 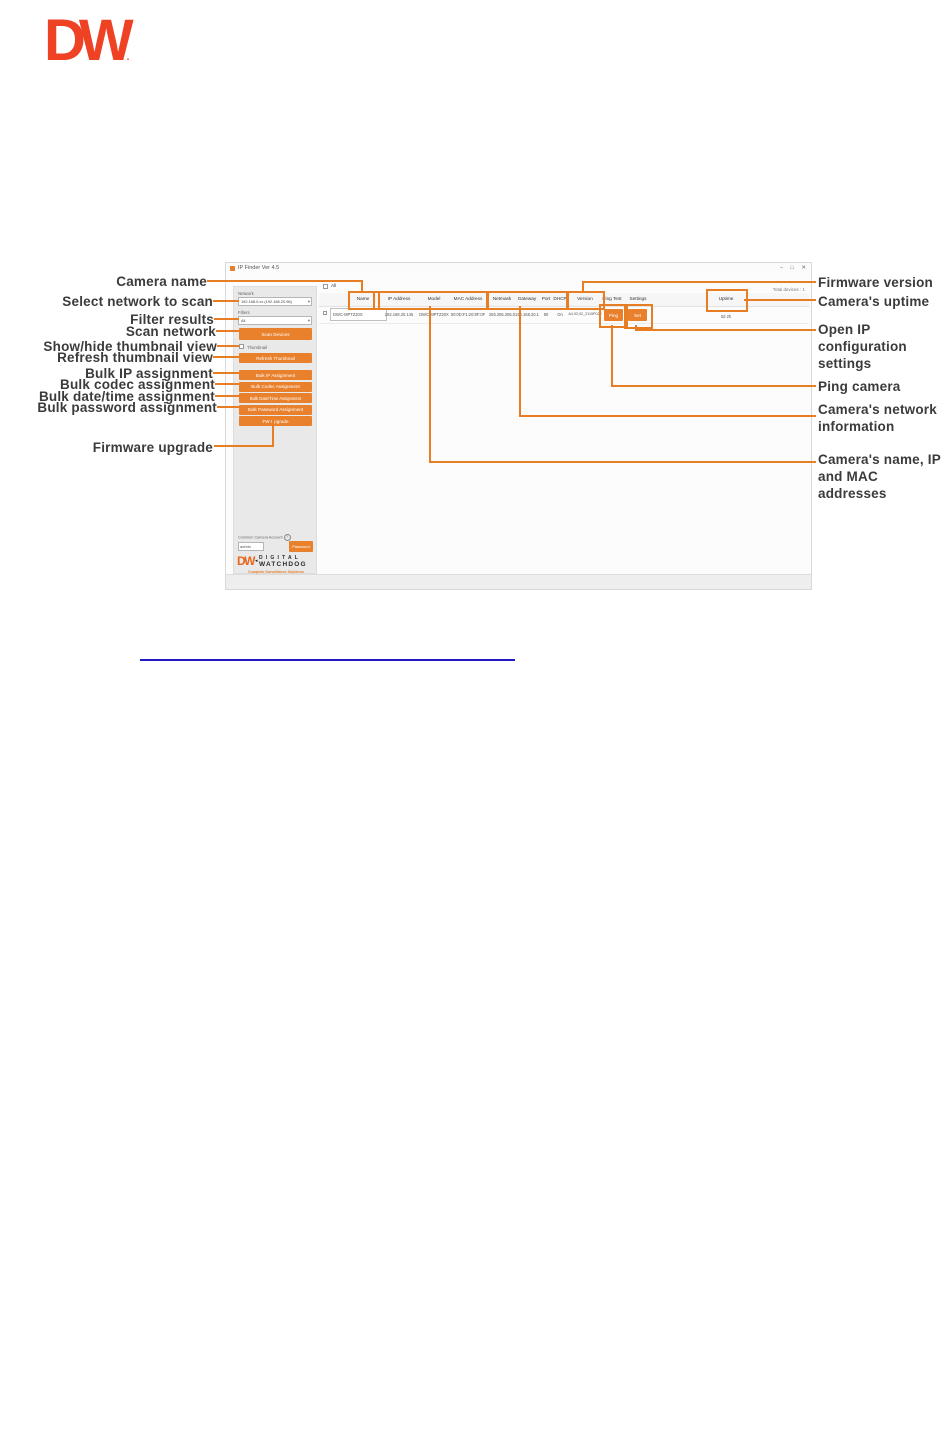 I want to click on maximize-icon: □, so click(x=792, y=268).